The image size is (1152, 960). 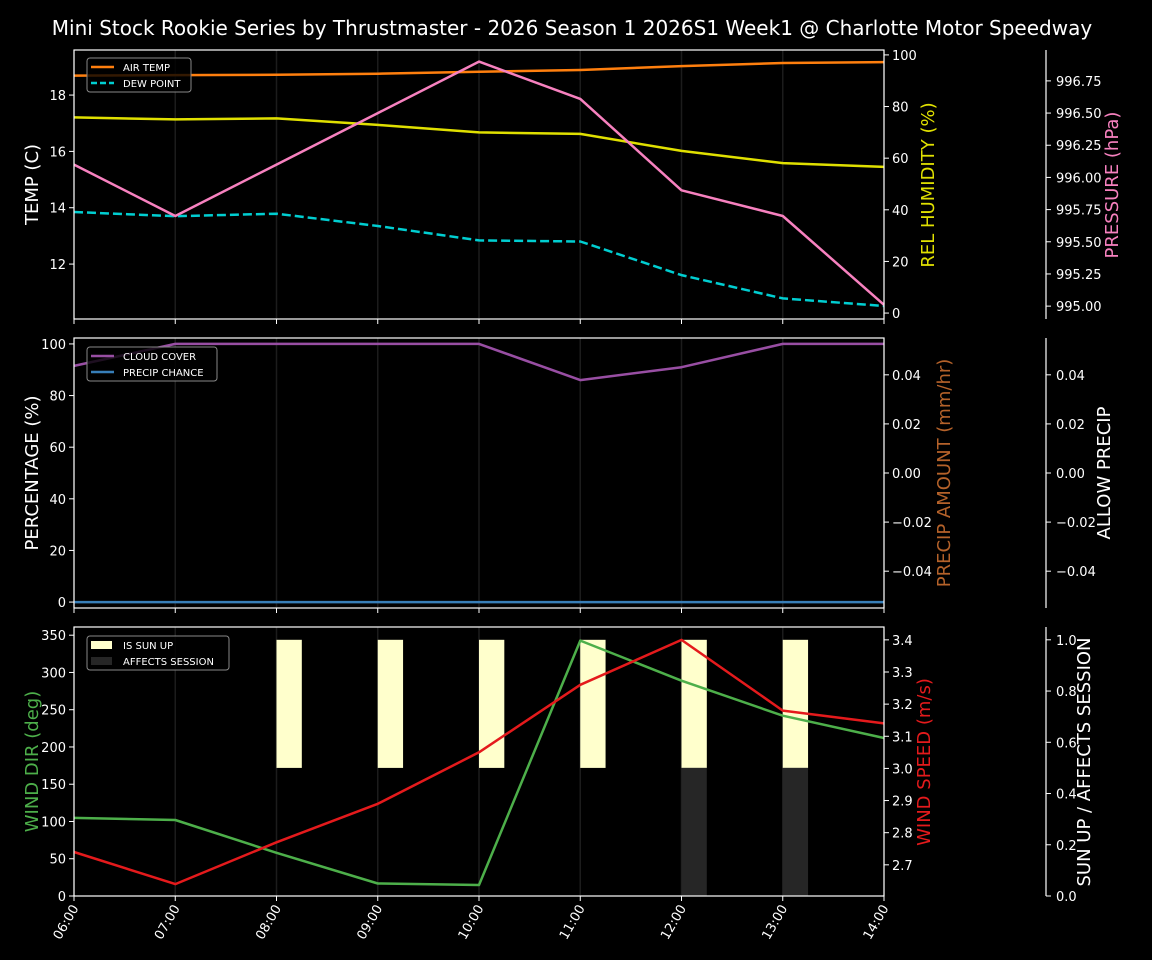 I want to click on left-y-tick-label: 80, so click(x=57, y=397).